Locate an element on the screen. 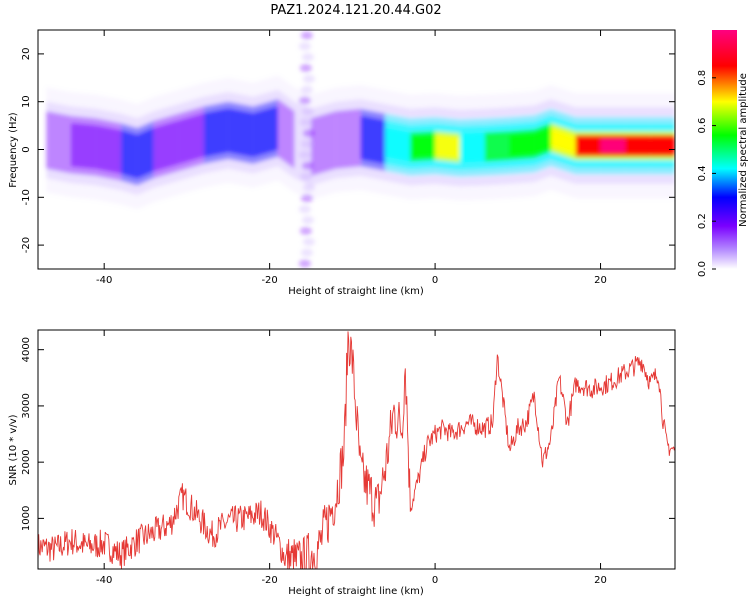 The width and height of the screenshot is (750, 600). colorbar-ticks: 0.0 0.2 0.4 0.6 0.8 is located at coordinates (706, 173).